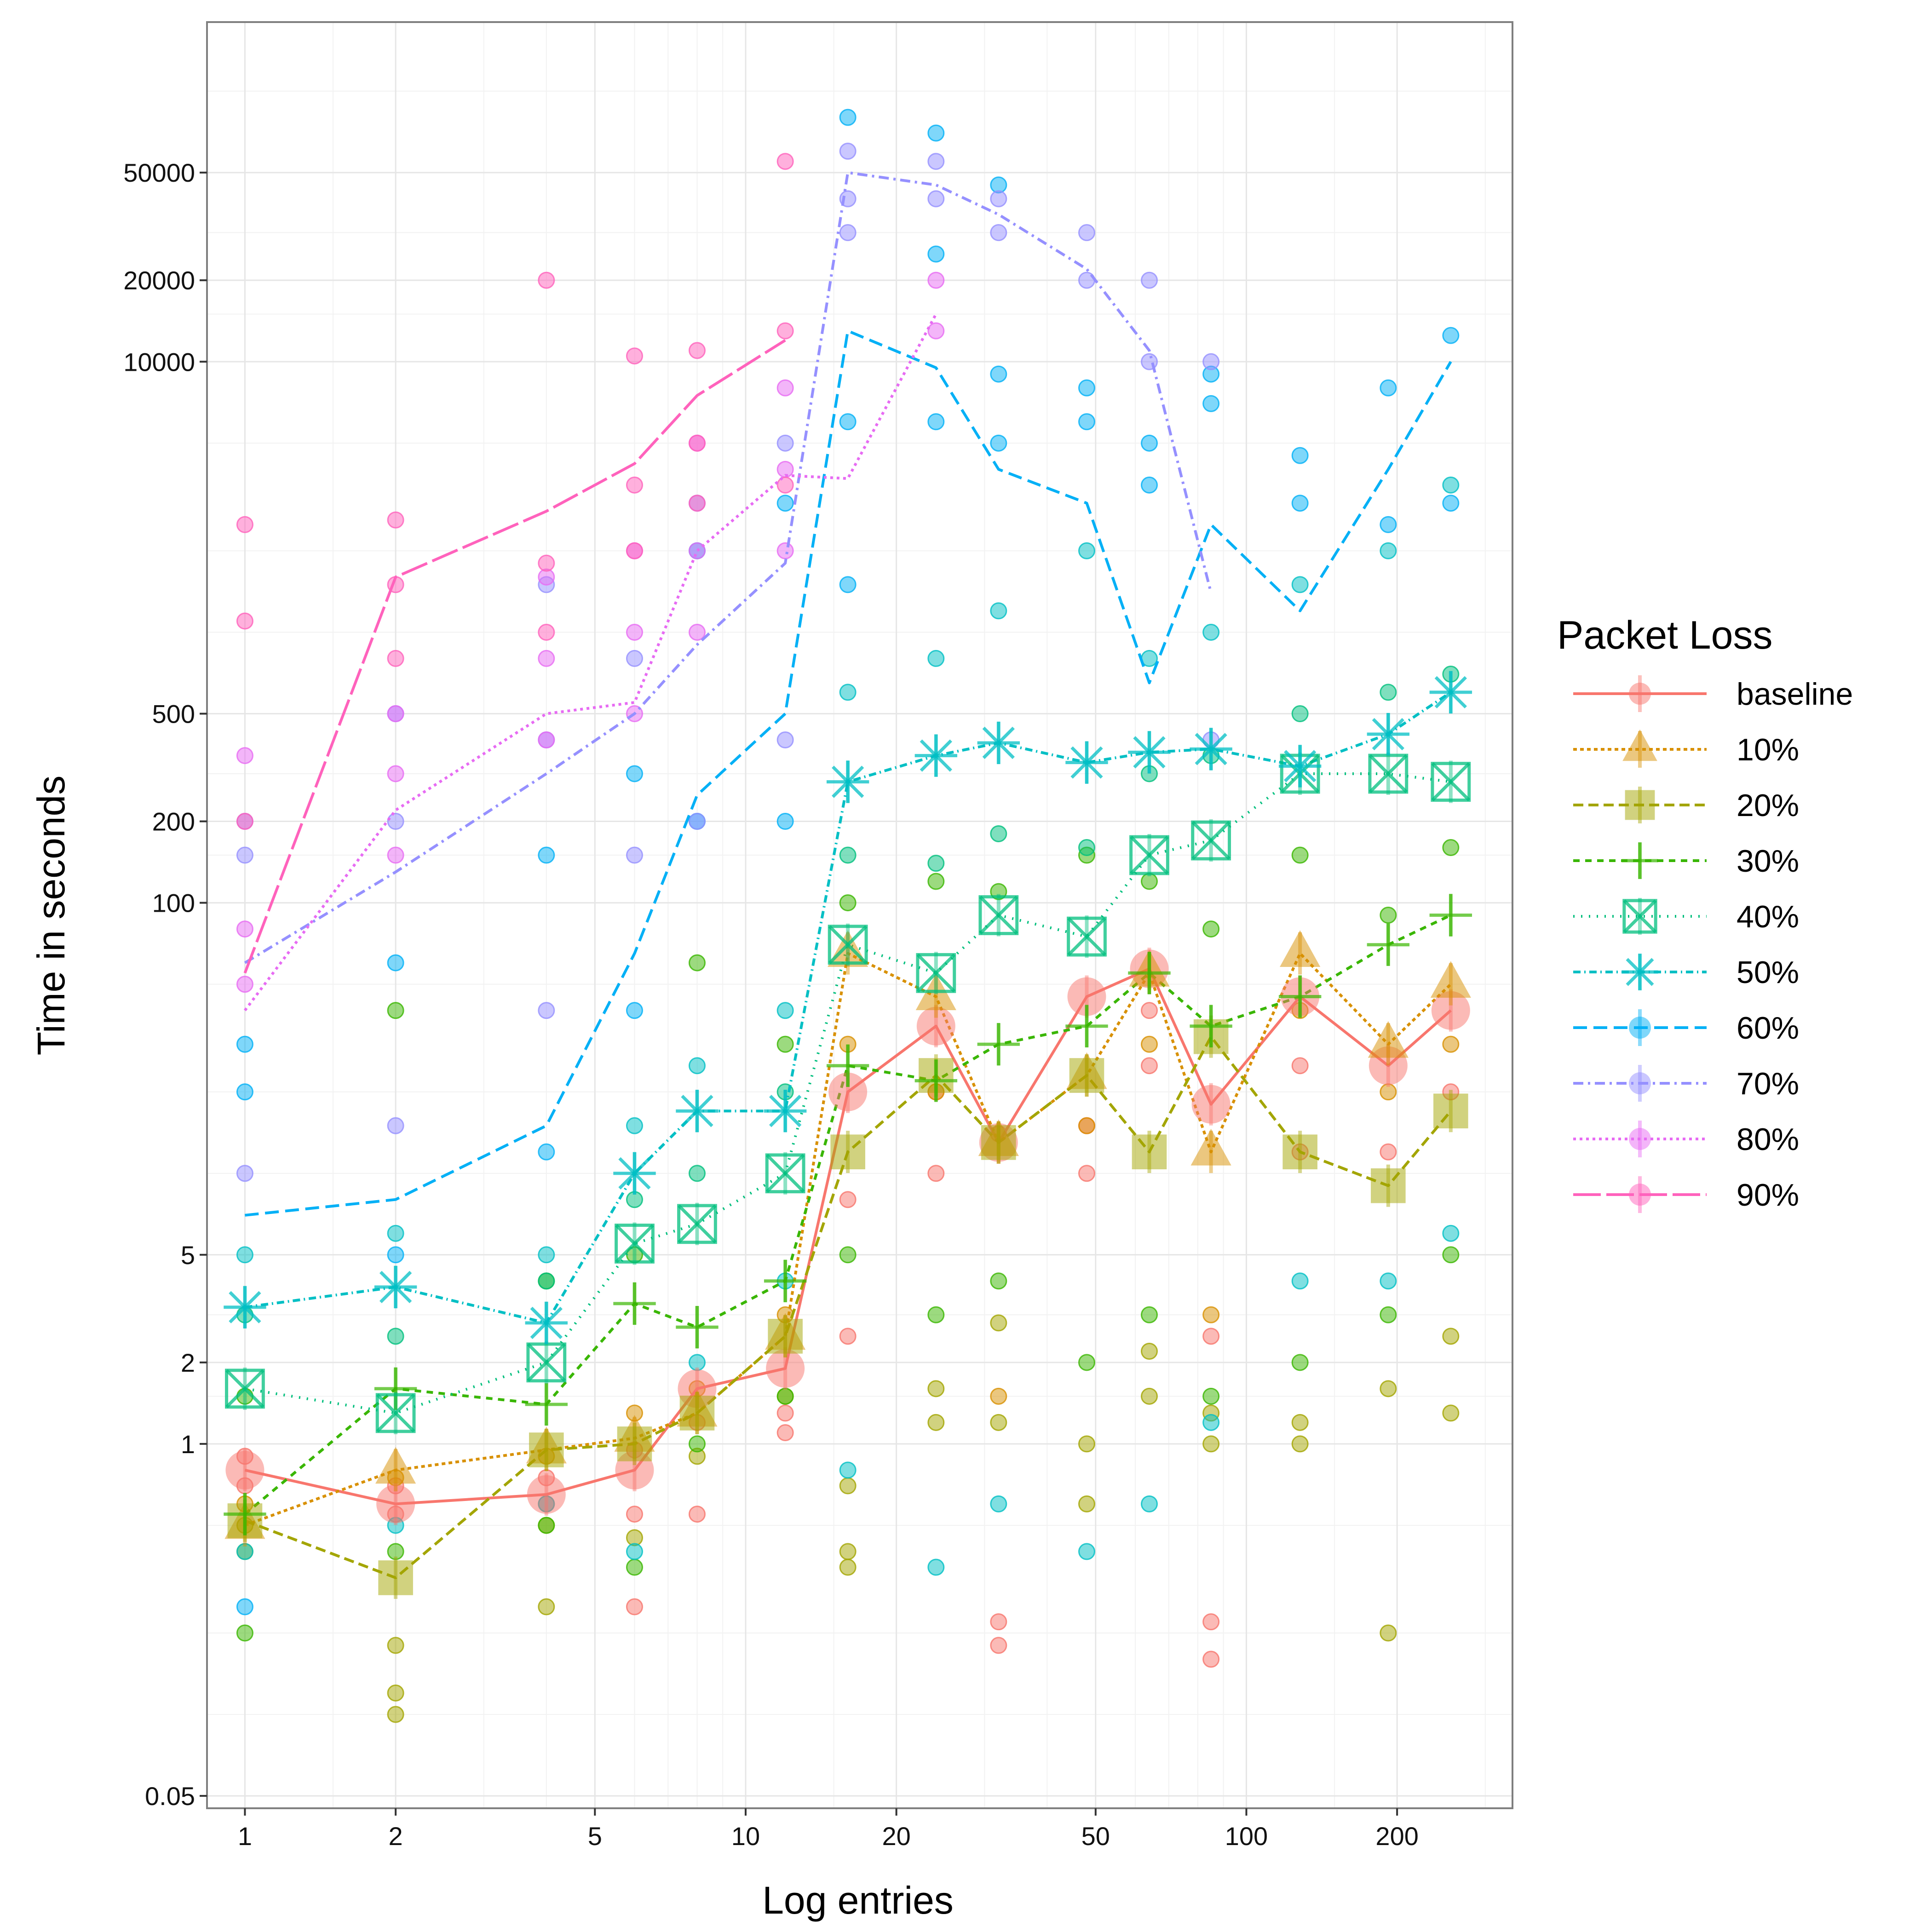  What do you see at coordinates (1767, 1083) in the screenshot?
I see `legend-label: 70%` at bounding box center [1767, 1083].